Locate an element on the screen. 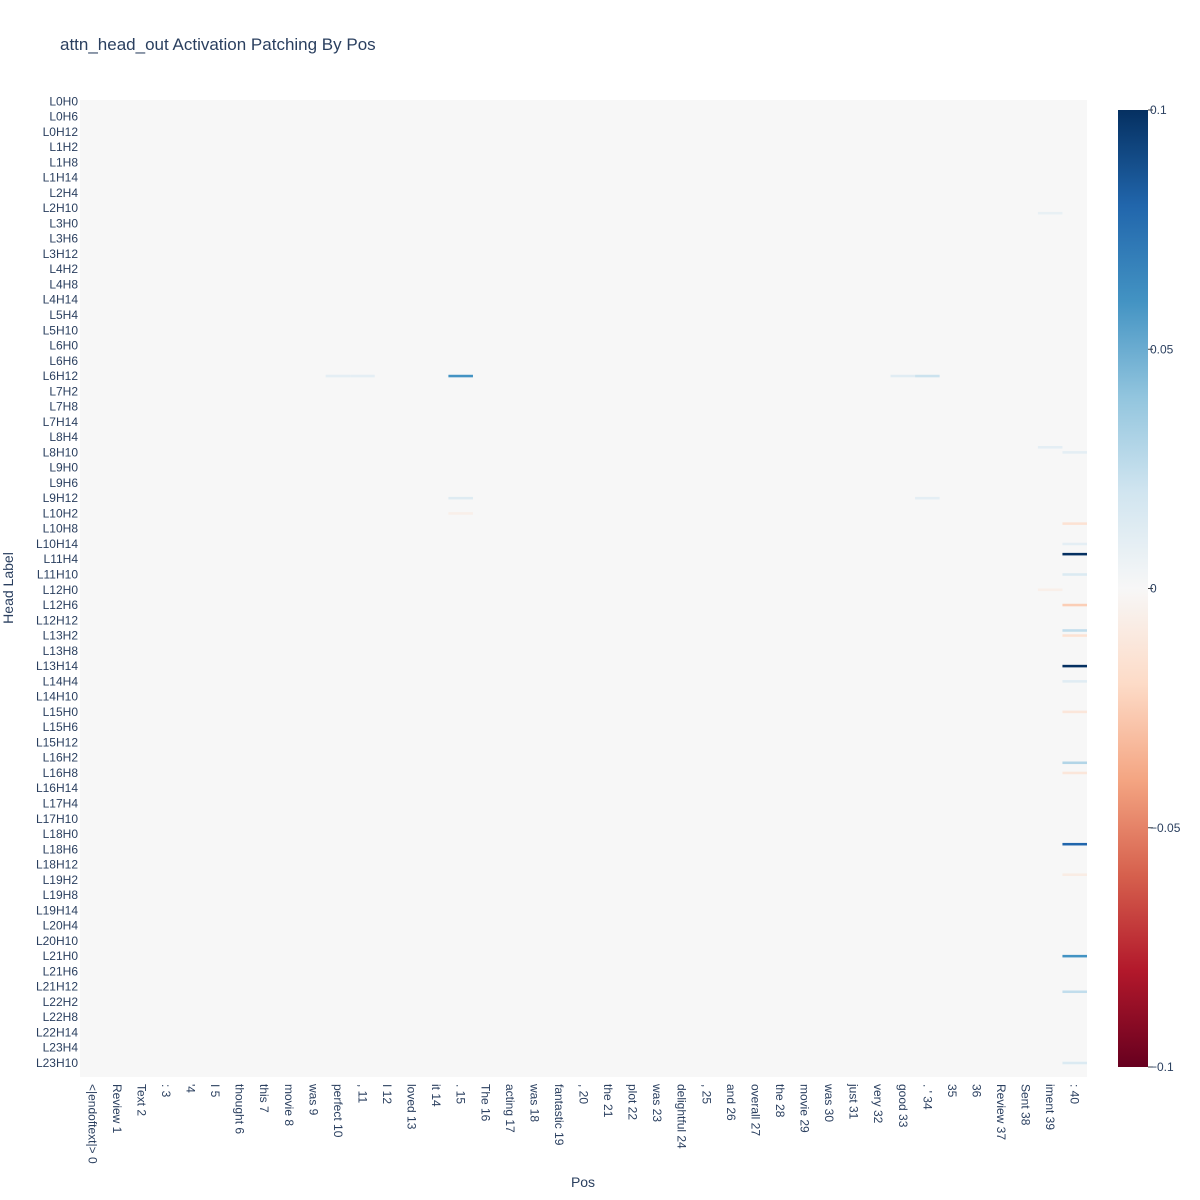  x-tick-label: Sent 38 is located at coordinates (1026, 1105).